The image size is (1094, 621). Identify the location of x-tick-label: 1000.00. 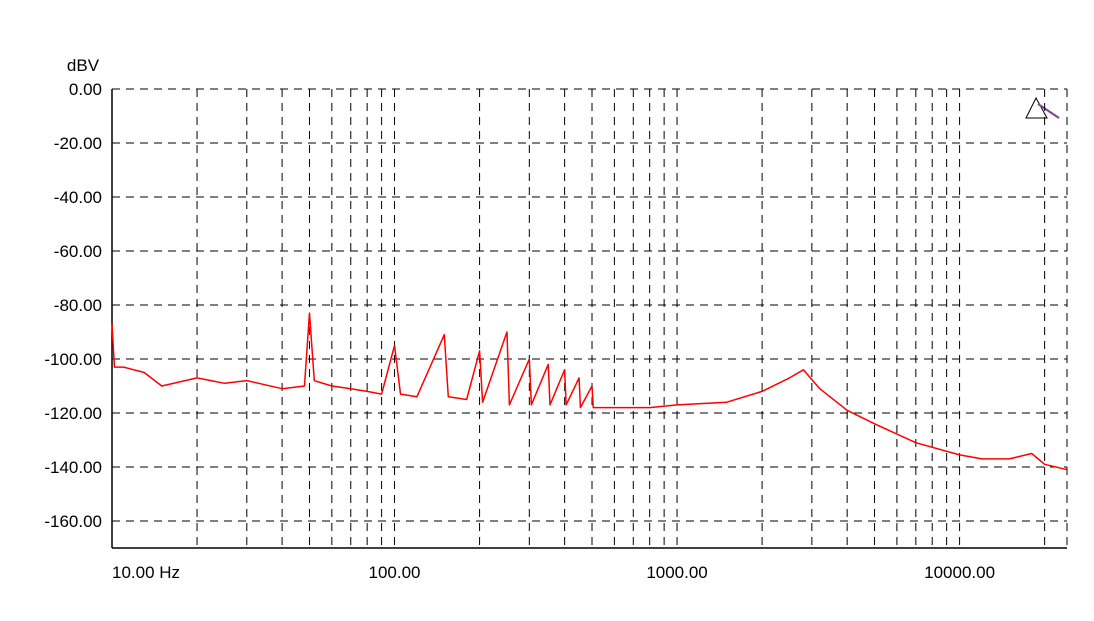
(676, 572).